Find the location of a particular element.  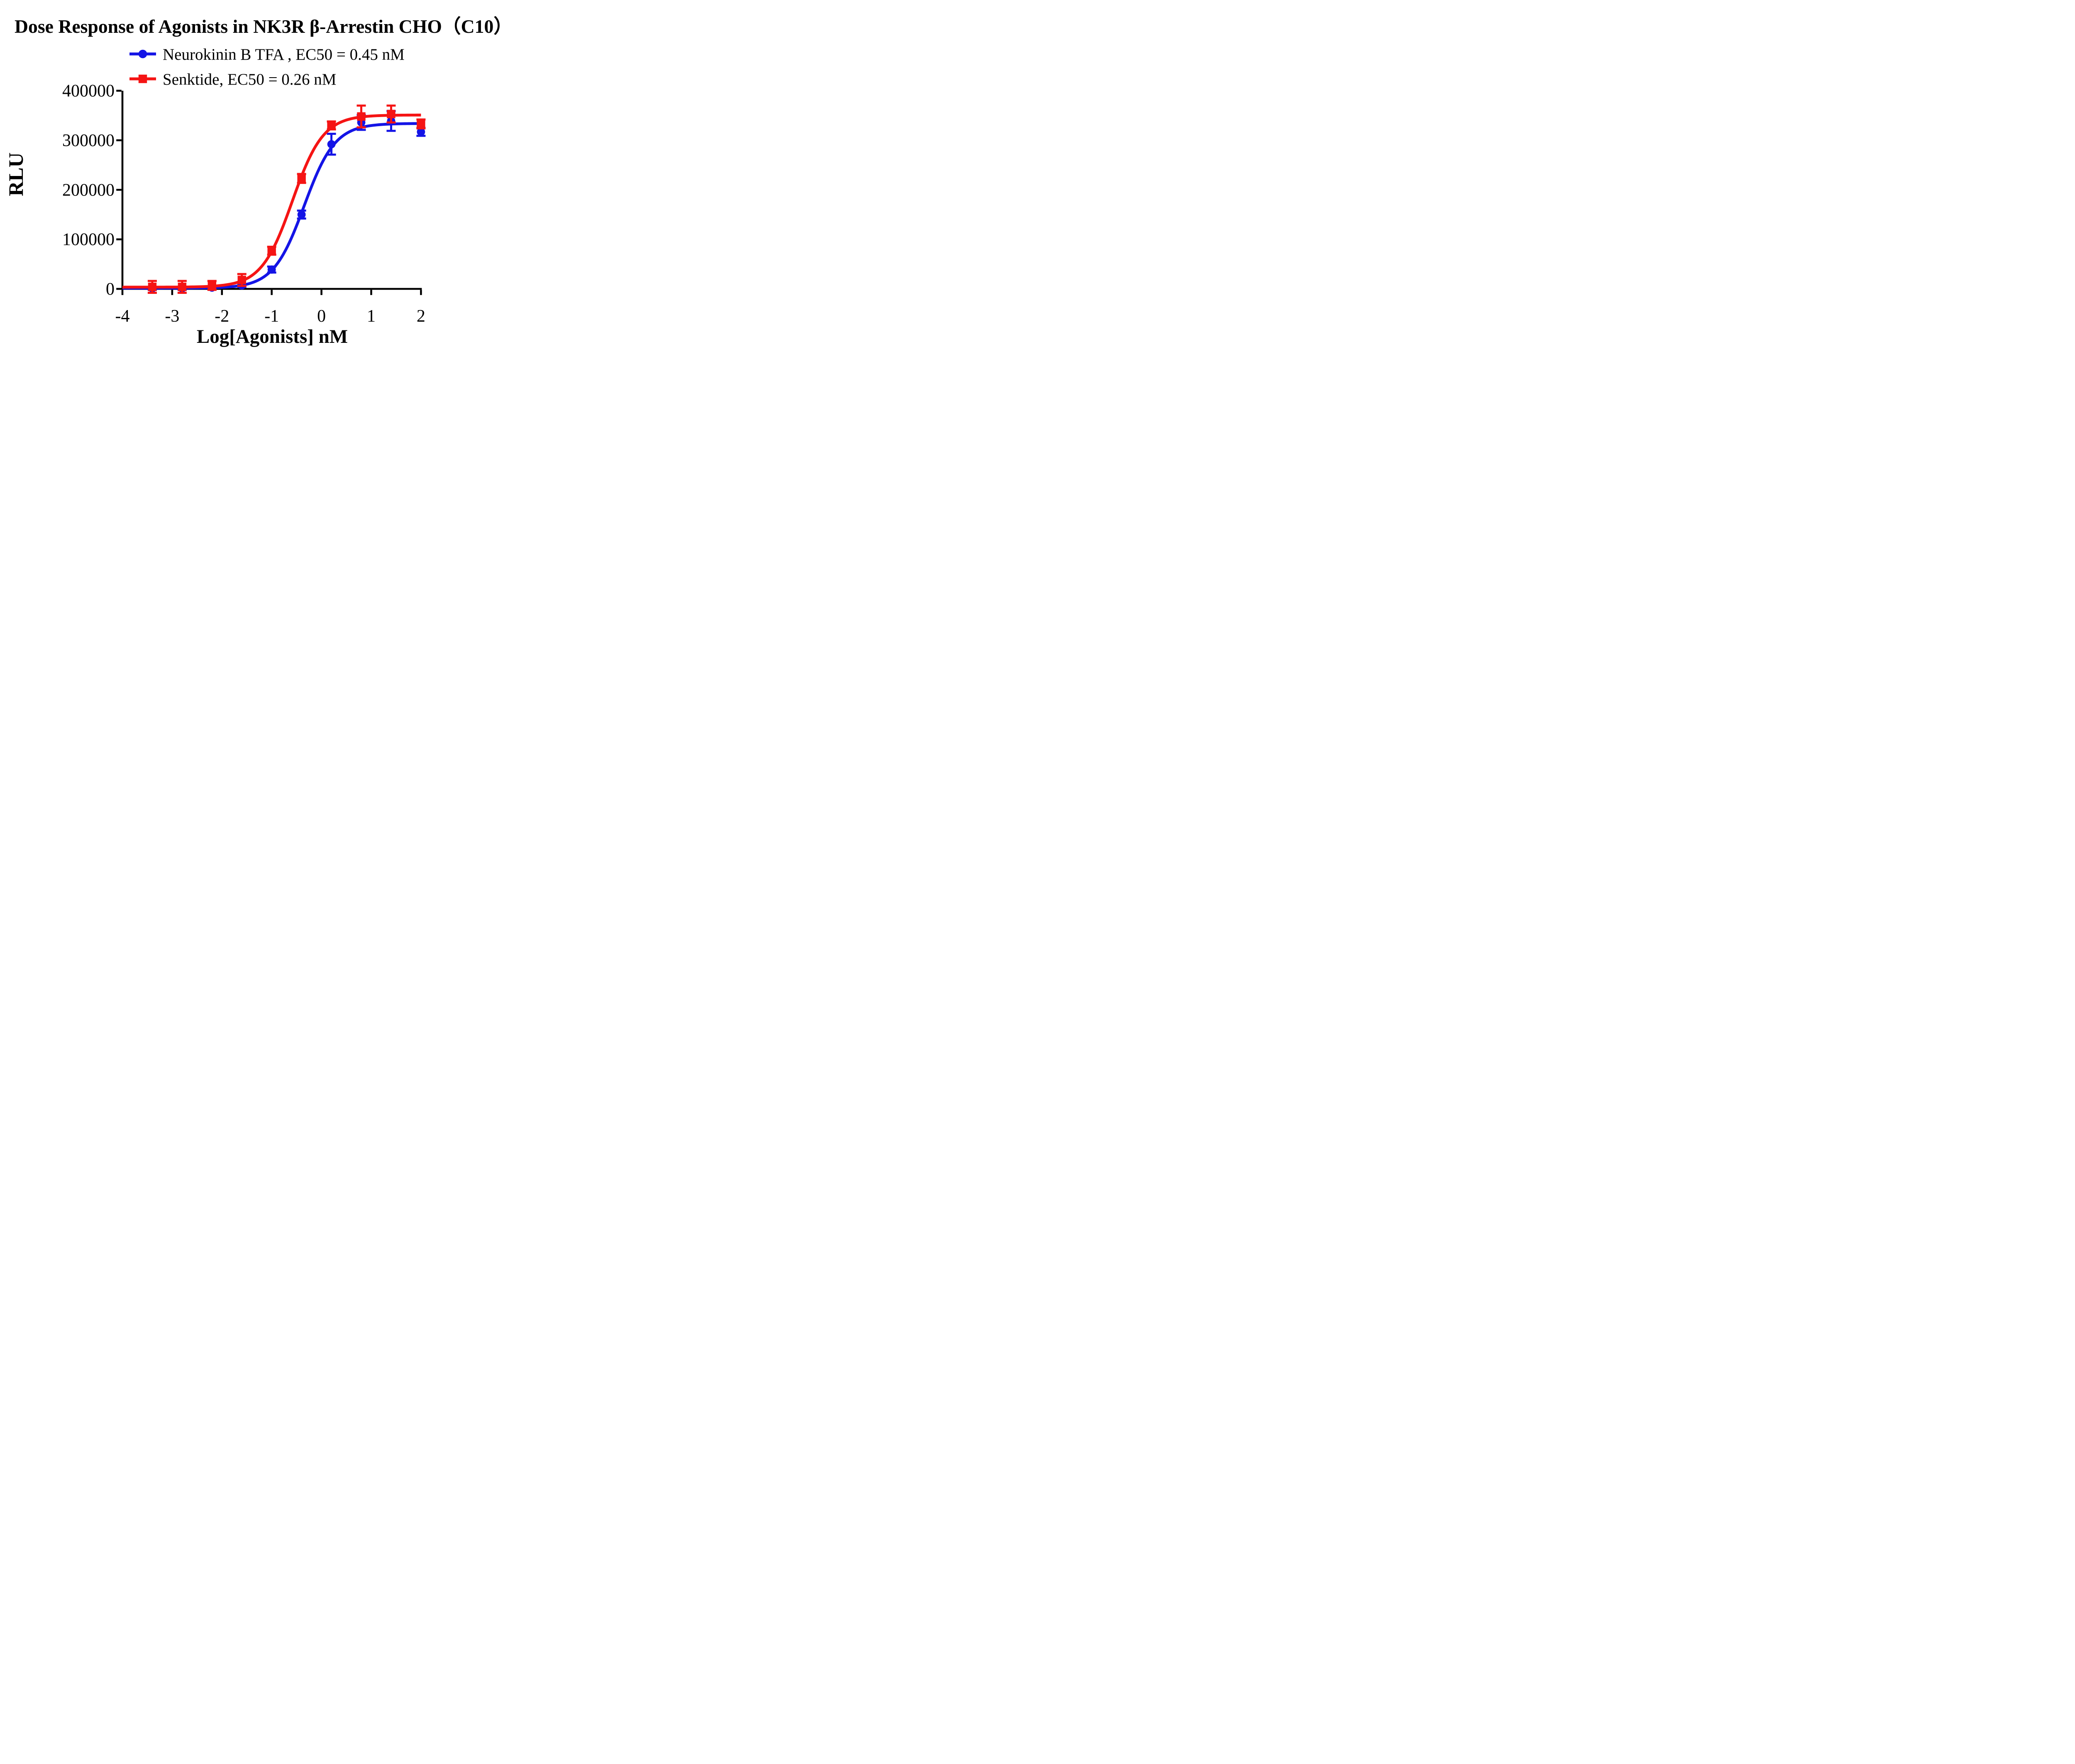

x-tick-label: 1 is located at coordinates (371, 316).